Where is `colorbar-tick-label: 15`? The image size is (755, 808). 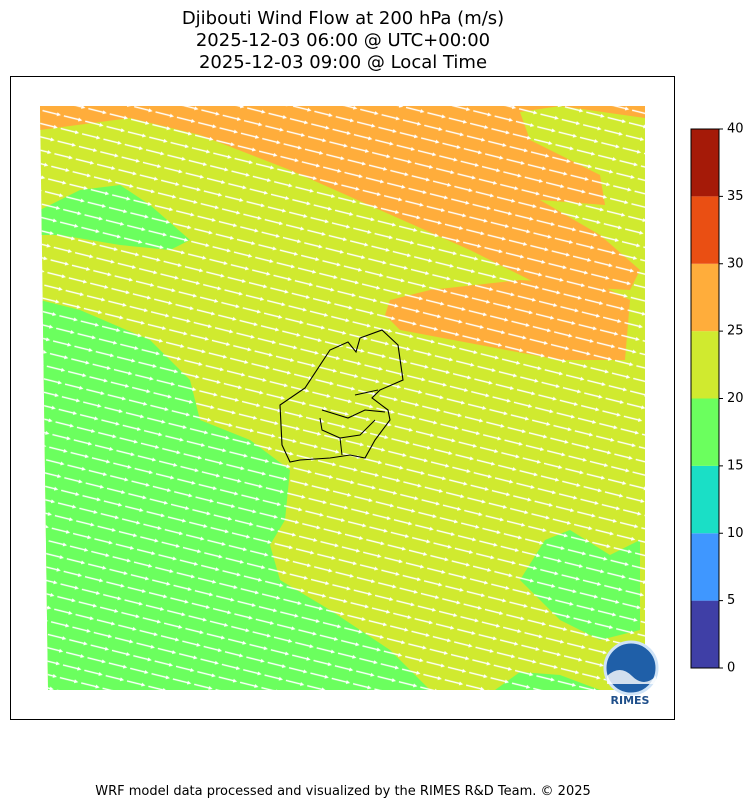 colorbar-tick-label: 15 is located at coordinates (735, 465).